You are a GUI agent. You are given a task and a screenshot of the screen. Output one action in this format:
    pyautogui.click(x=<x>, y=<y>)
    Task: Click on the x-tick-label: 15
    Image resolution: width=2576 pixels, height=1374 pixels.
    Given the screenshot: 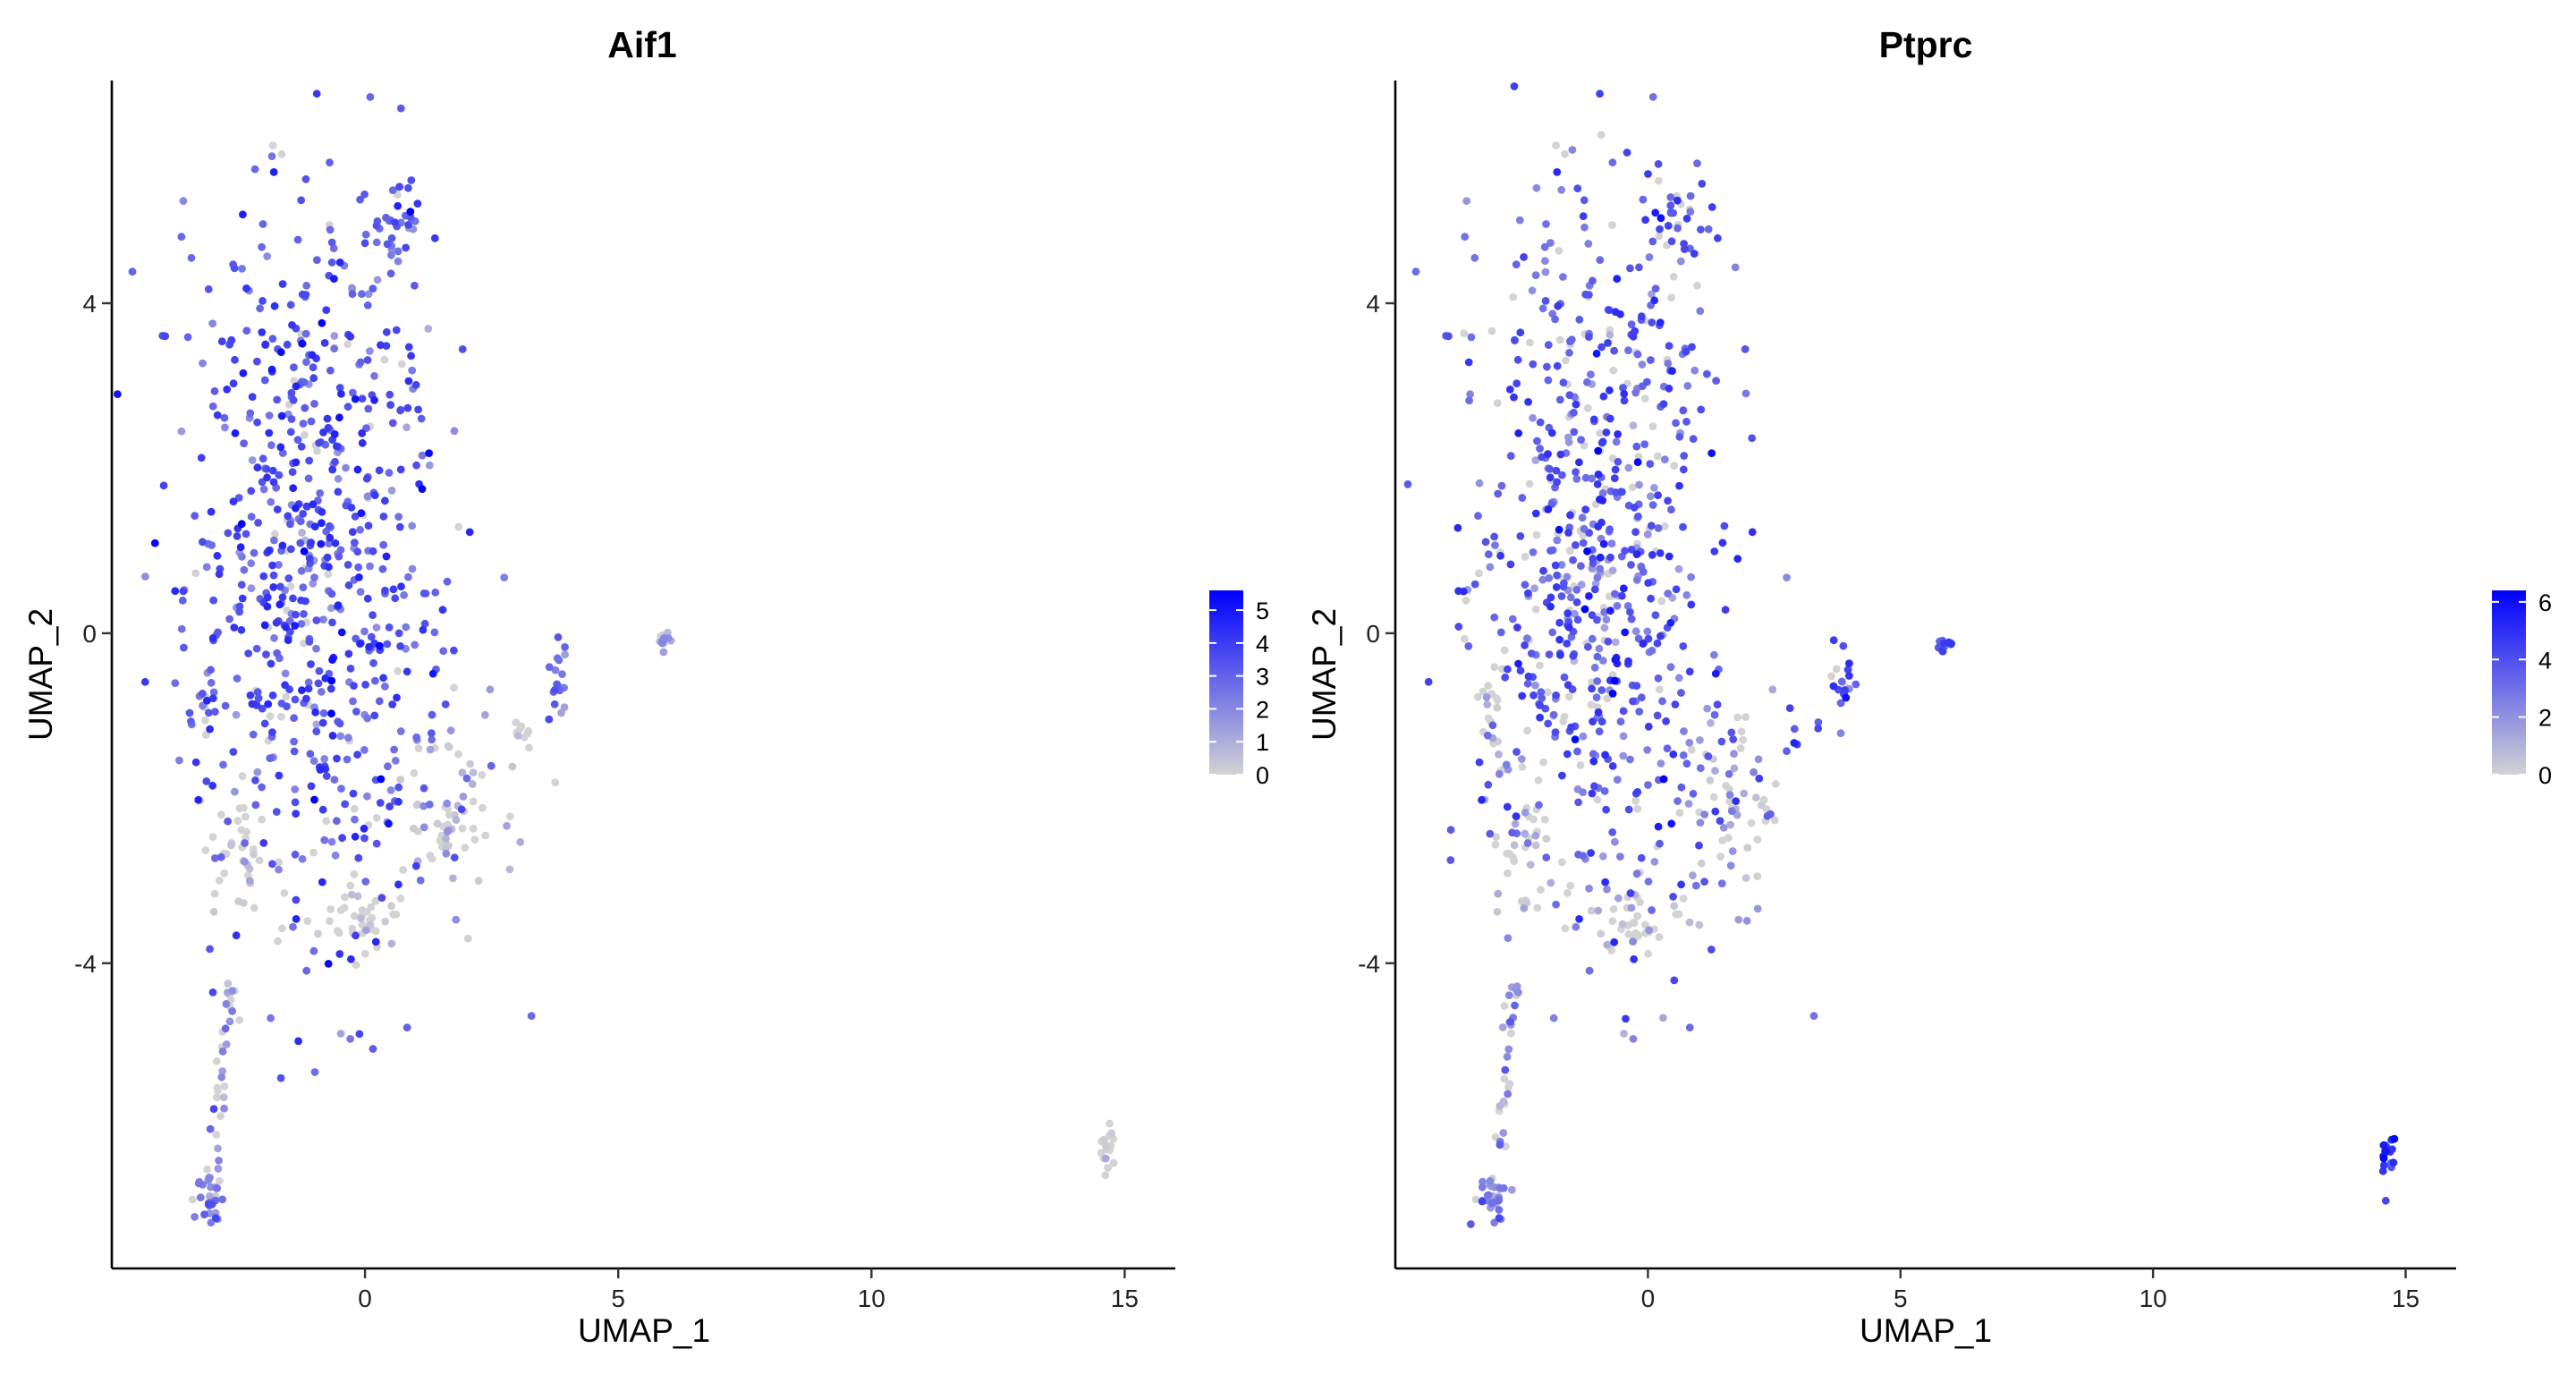 What is the action you would take?
    pyautogui.click(x=2405, y=1298)
    